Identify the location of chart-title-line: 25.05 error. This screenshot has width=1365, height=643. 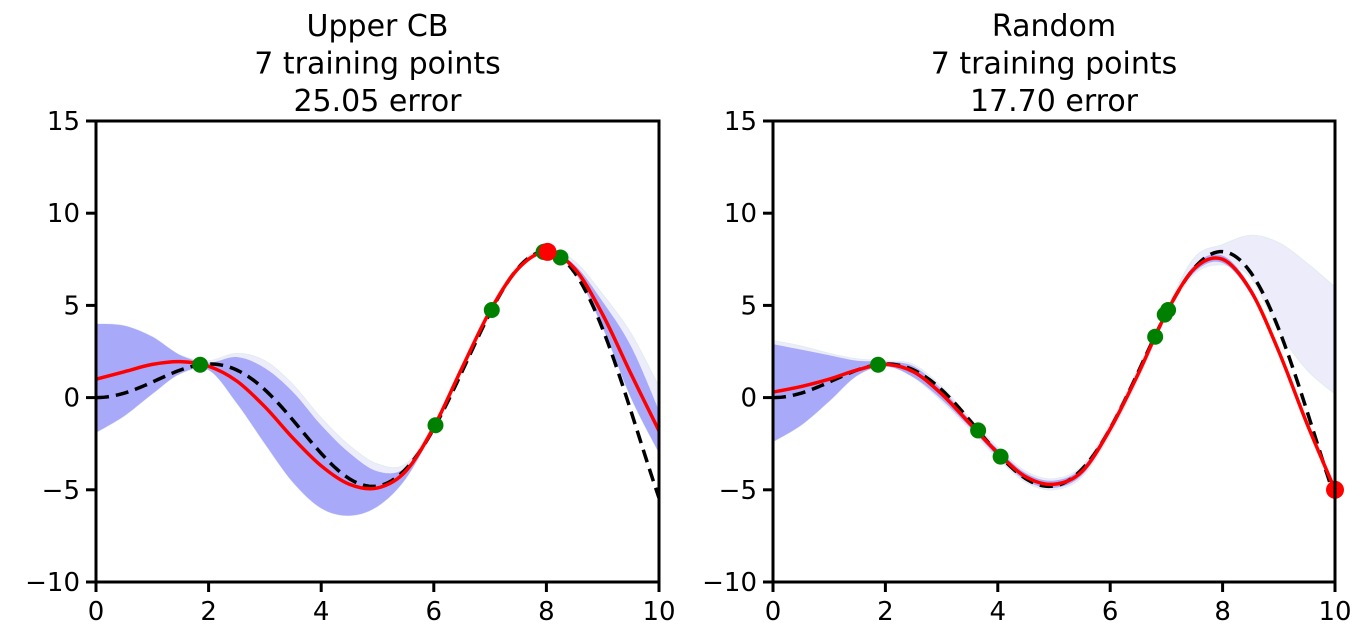
(377, 101).